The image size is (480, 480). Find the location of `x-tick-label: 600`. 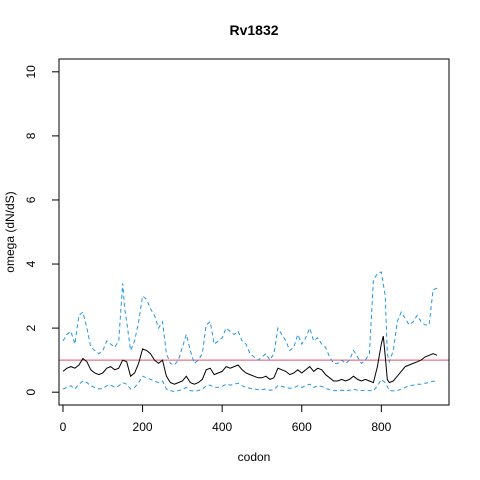

x-tick-label: 600 is located at coordinates (302, 427).